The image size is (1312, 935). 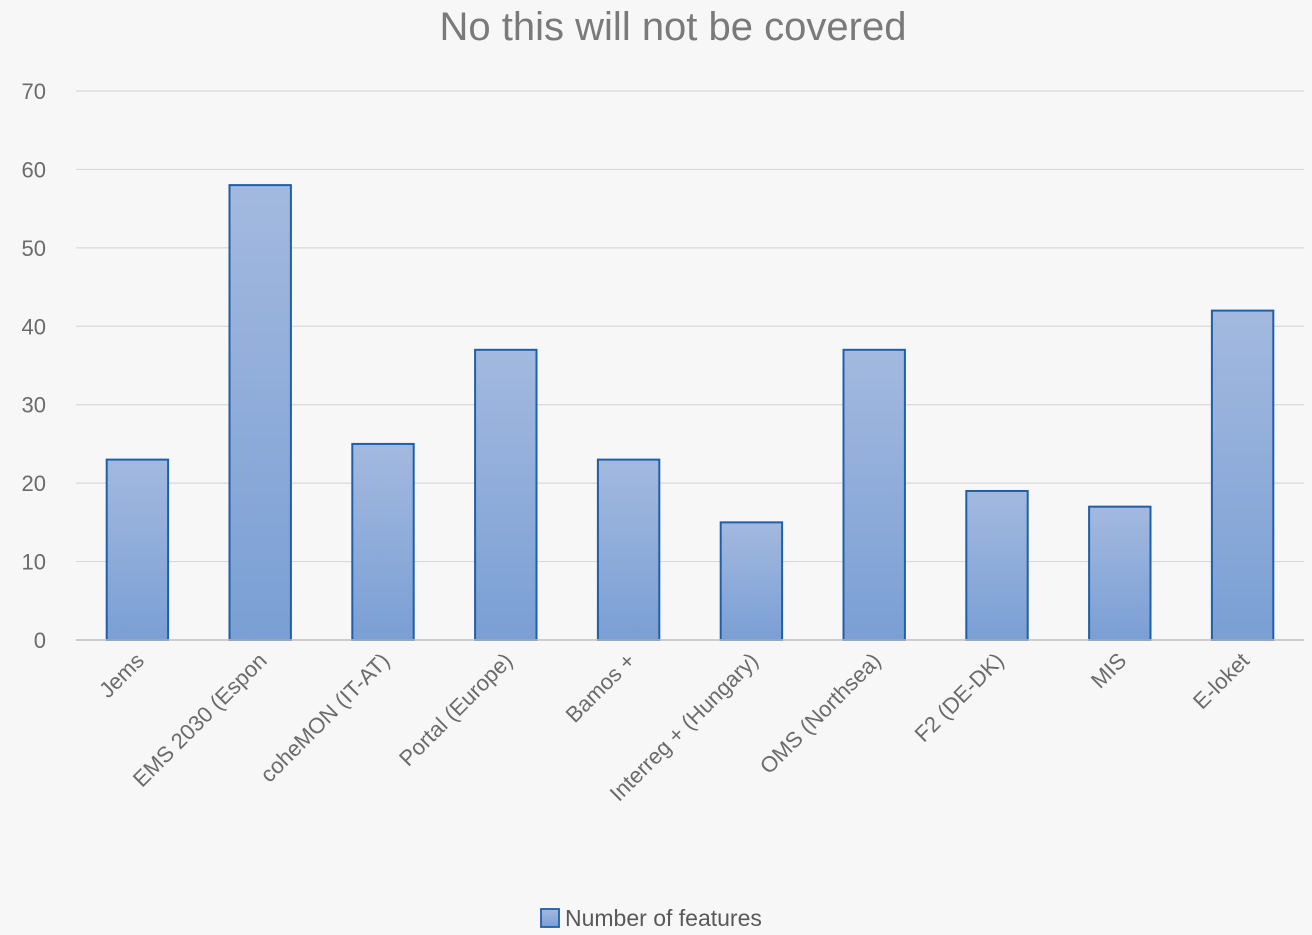 What do you see at coordinates (601, 688) in the screenshot?
I see `x-category-label: Bamos +` at bounding box center [601, 688].